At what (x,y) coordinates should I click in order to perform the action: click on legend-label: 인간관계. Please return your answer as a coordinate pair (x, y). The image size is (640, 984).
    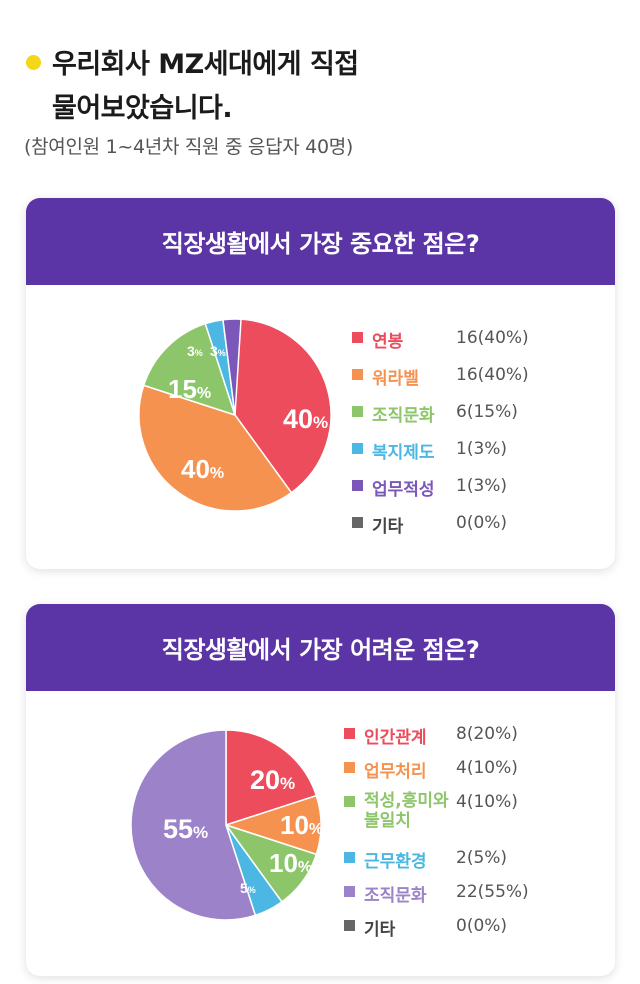
    Looking at the image, I should click on (395, 738).